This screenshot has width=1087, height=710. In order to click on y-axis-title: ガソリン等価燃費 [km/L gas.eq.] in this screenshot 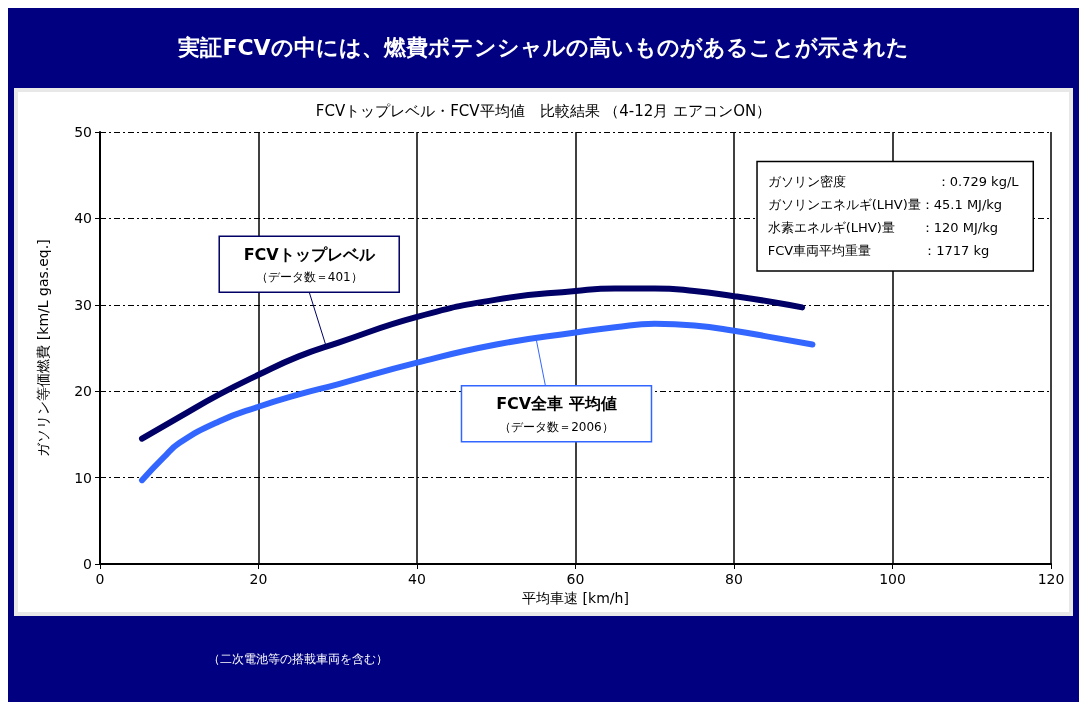, I will do `click(43, 348)`.